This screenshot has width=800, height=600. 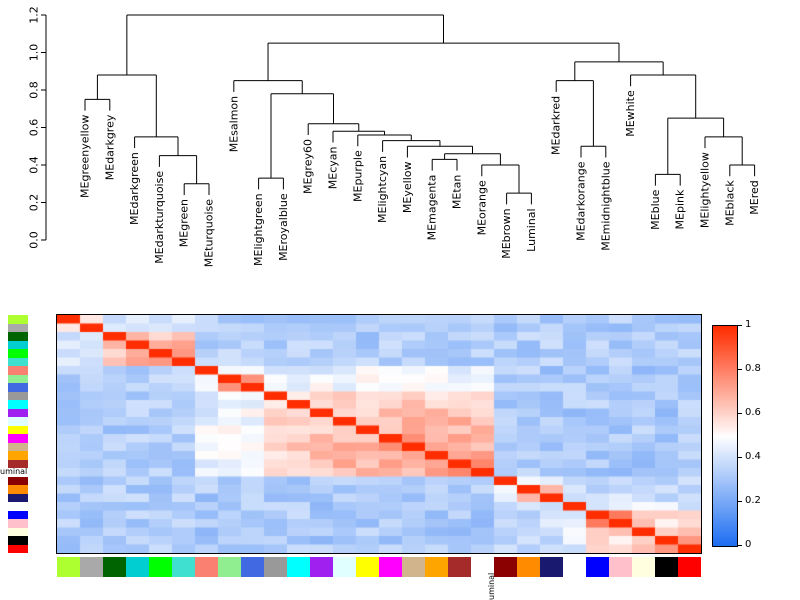 What do you see at coordinates (390, 567) in the screenshot?
I see `module-color-MEmagenta` at bounding box center [390, 567].